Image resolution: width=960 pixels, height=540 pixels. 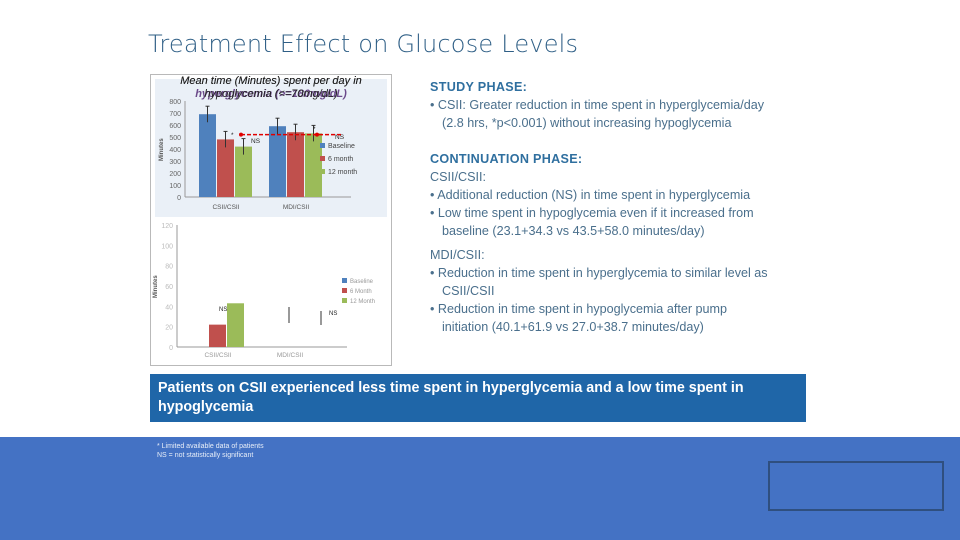 What do you see at coordinates (225, 207) in the screenshot?
I see `chart1-category-label: CSII/CSII` at bounding box center [225, 207].